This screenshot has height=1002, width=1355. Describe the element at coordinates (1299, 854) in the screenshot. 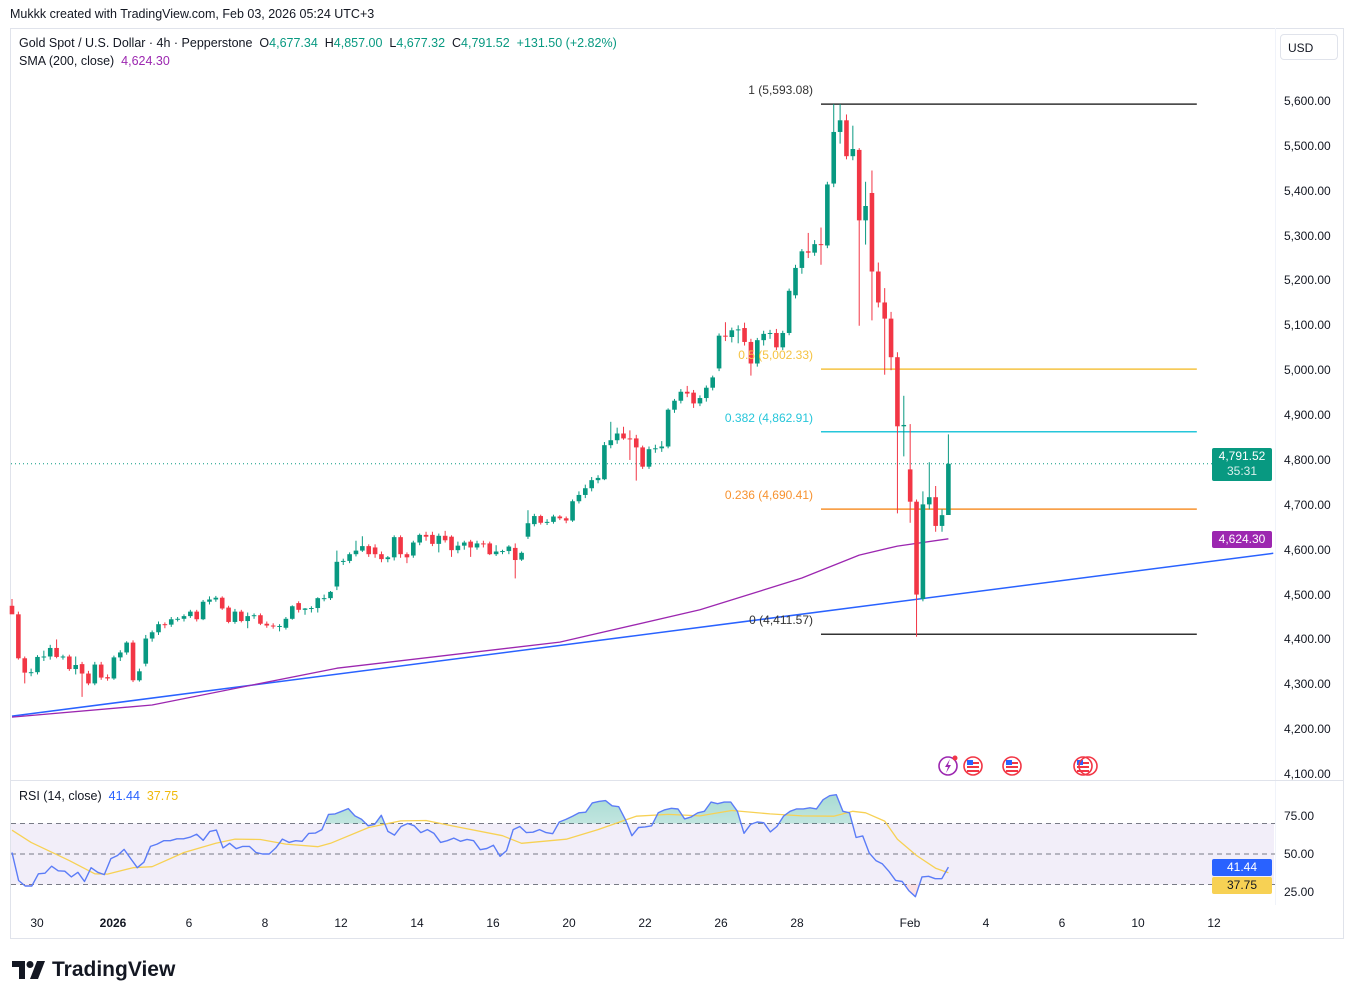

I see `rsi-tick-label: 50.00` at that location.